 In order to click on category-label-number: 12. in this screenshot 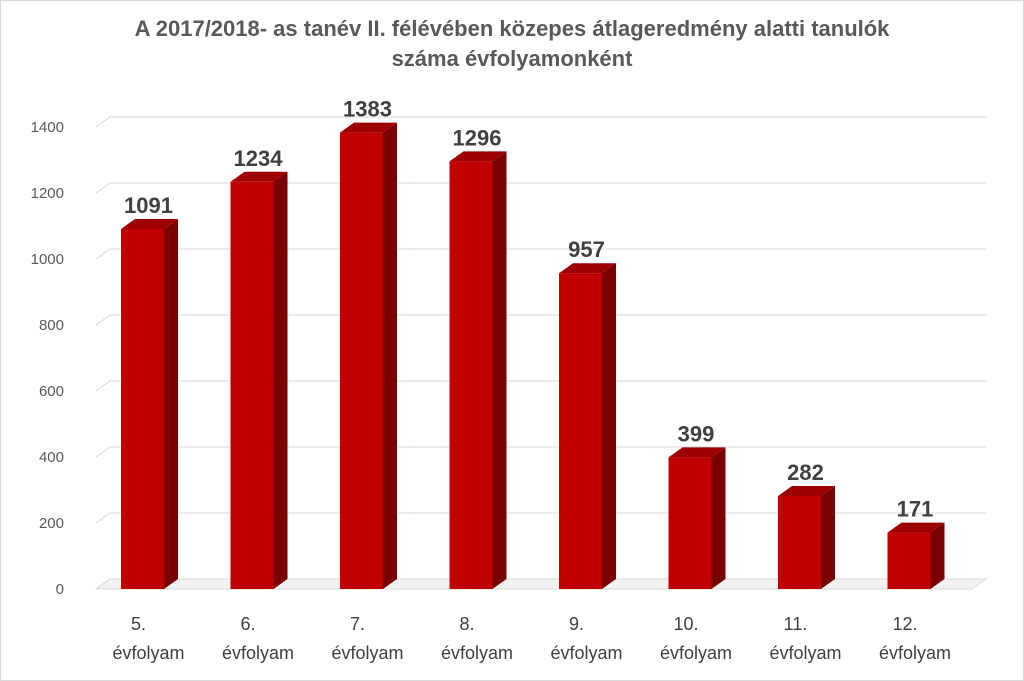, I will do `click(904, 624)`.